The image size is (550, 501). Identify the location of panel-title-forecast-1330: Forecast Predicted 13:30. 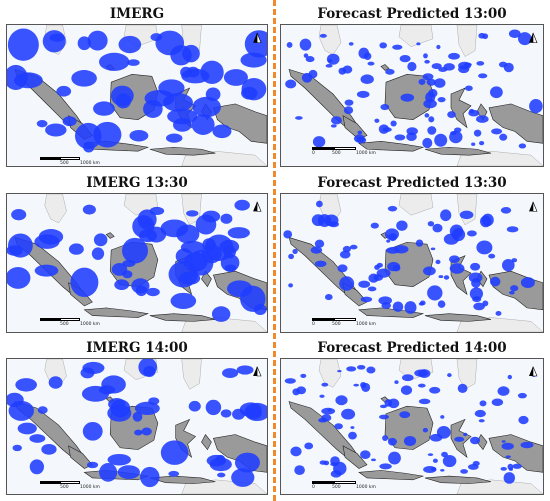
(412, 183).